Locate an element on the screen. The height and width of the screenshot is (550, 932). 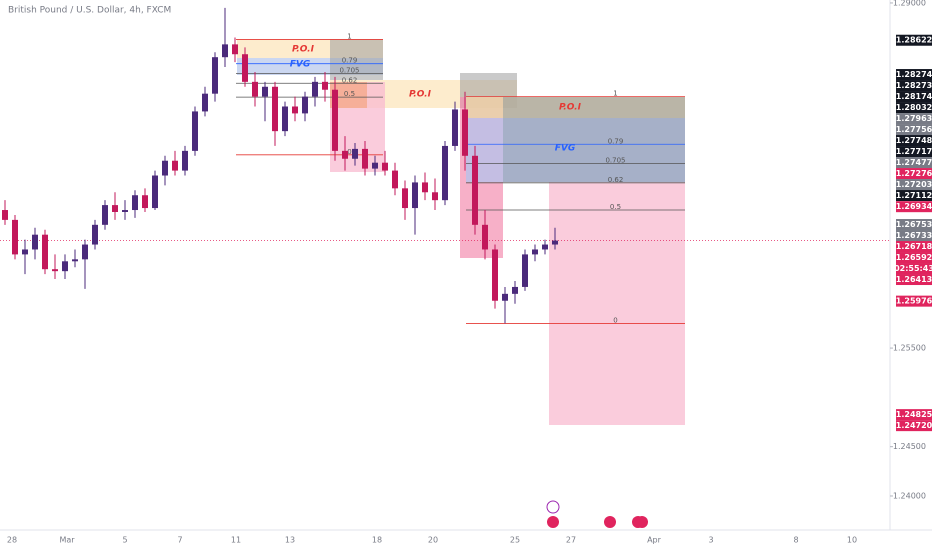
poi-zone is located at coordinates (575, 107).